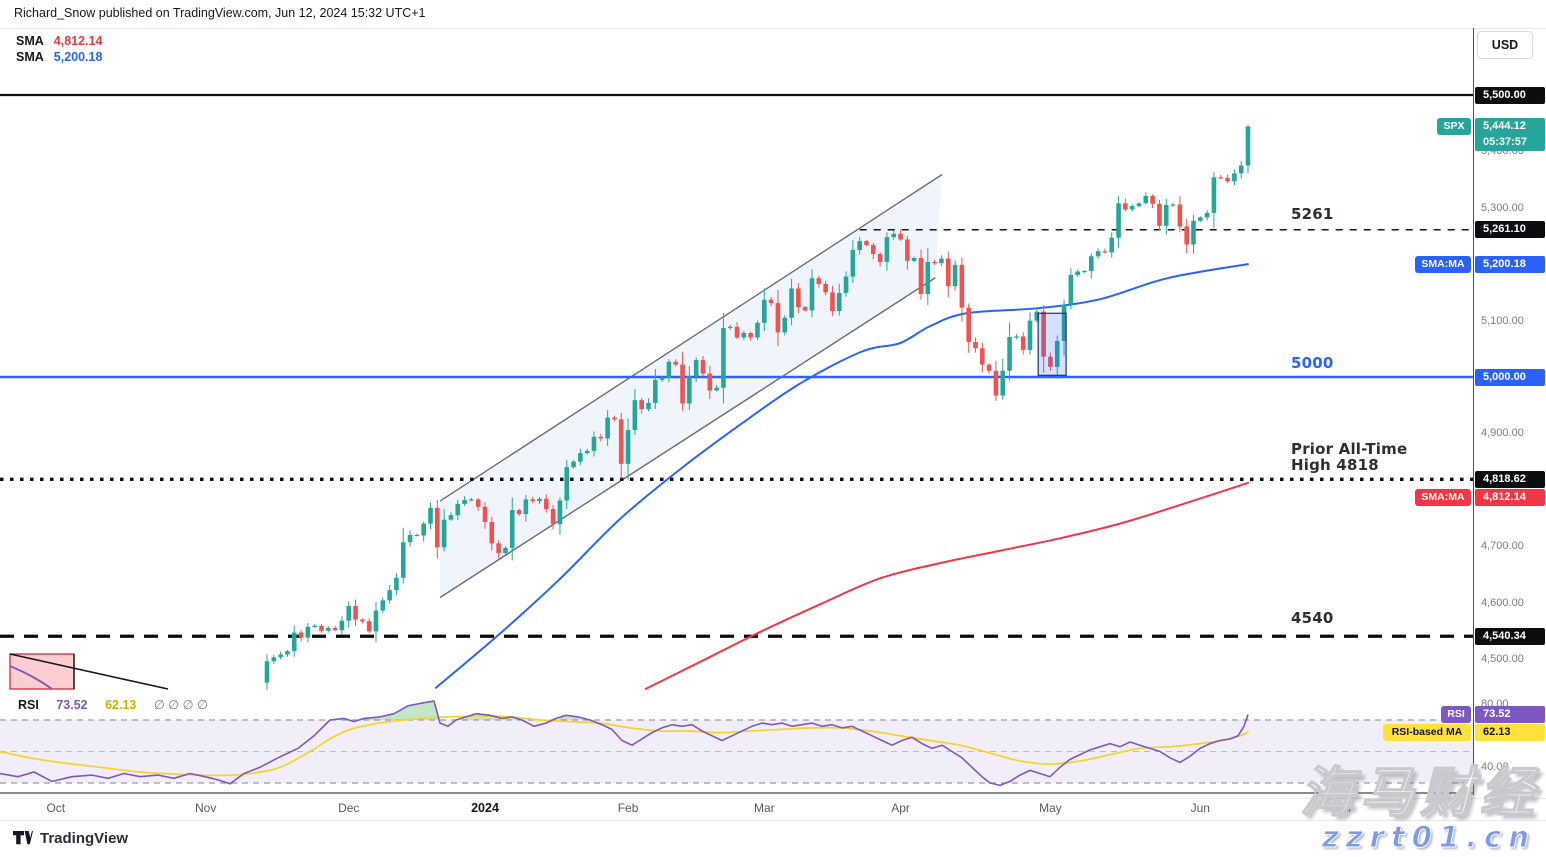 The image size is (1546, 857). What do you see at coordinates (78, 41) in the screenshot?
I see `sma-red-value: 4,812.14` at bounding box center [78, 41].